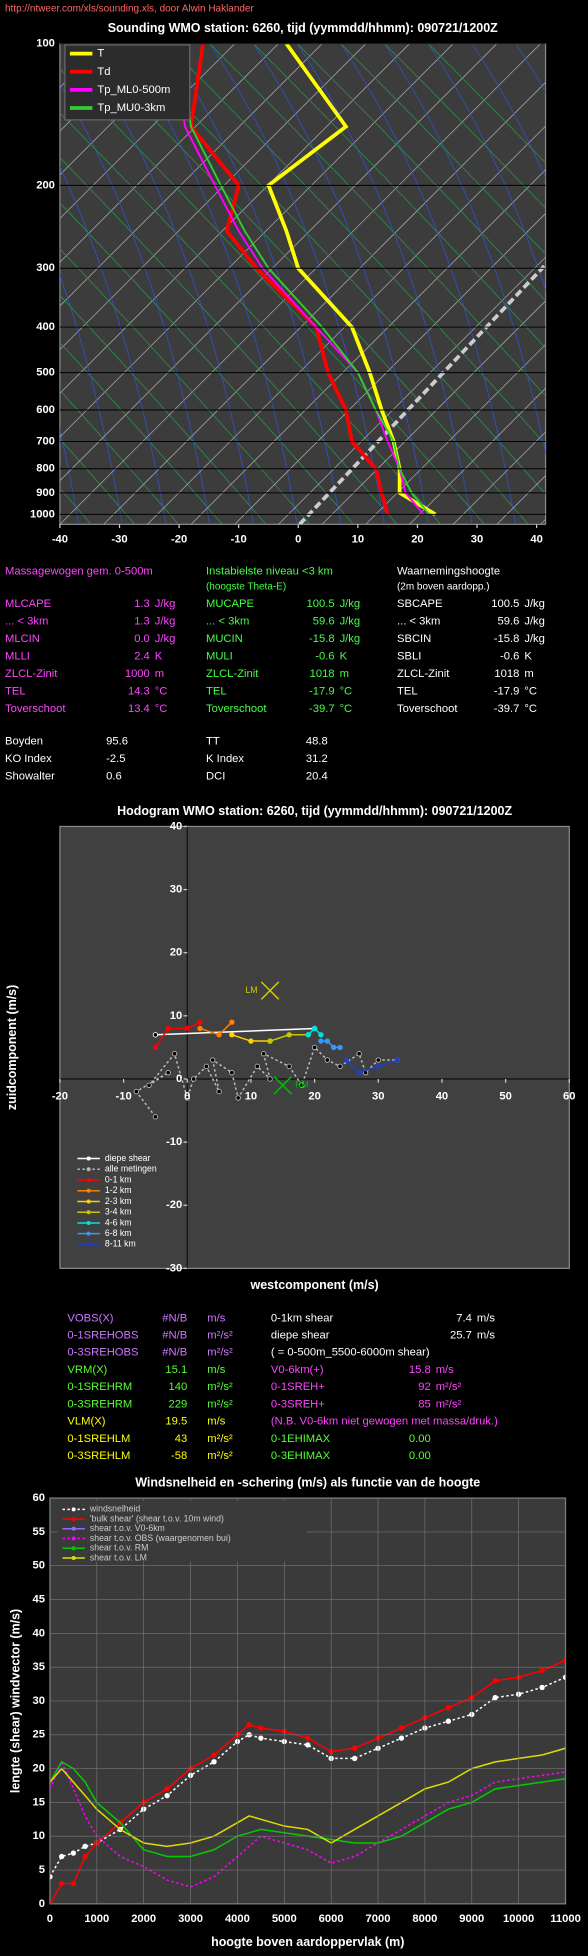 The image size is (588, 1956). What do you see at coordinates (506, 674) in the screenshot?
I see `param-value: 1018` at bounding box center [506, 674].